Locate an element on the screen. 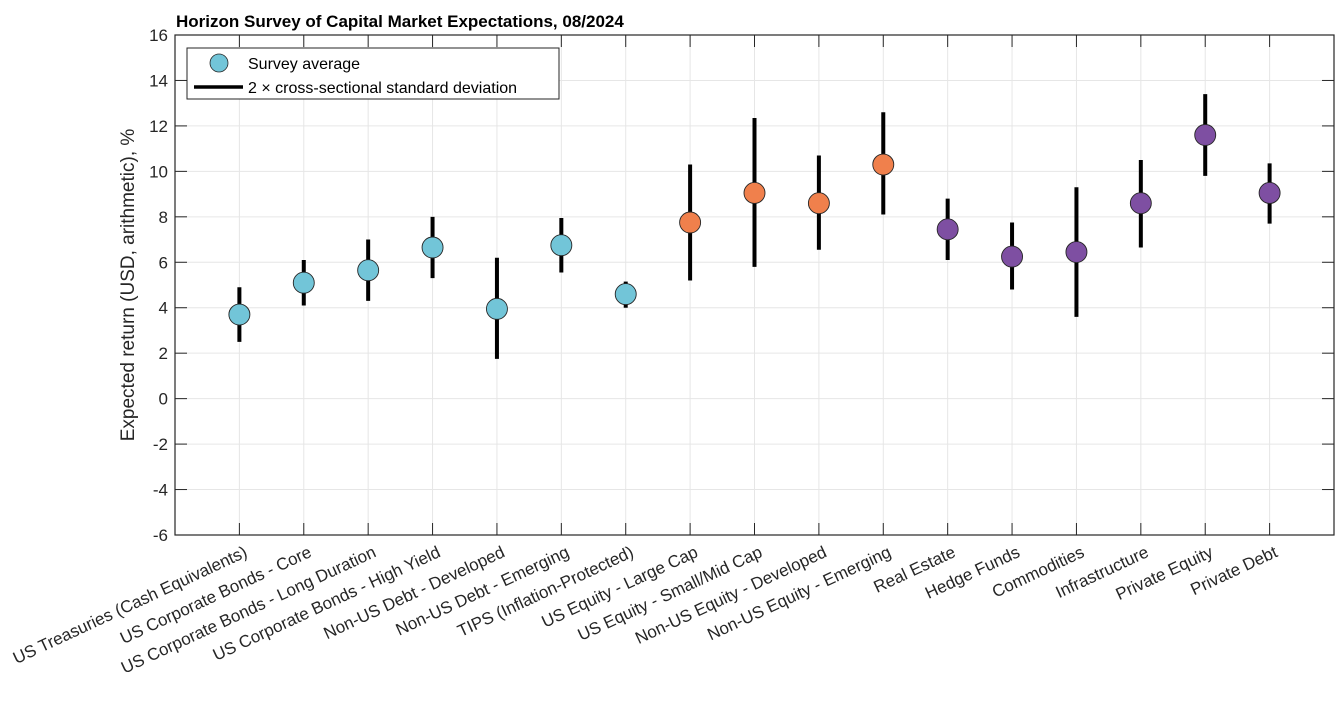  y-tick-label: 6 is located at coordinates (163, 262).